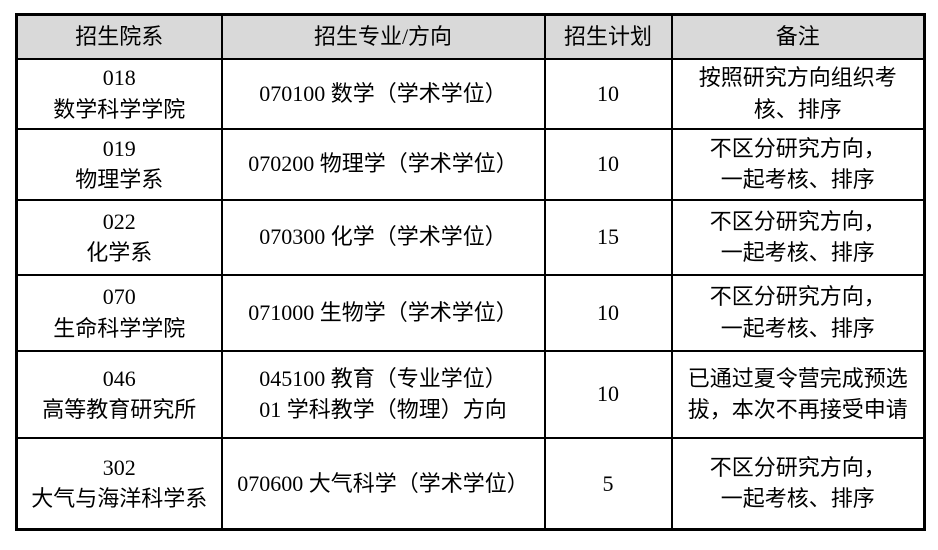 This screenshot has width=938, height=550. Describe the element at coordinates (119, 394) in the screenshot. I see `cell-dept: 046 高等教育研究所` at that location.